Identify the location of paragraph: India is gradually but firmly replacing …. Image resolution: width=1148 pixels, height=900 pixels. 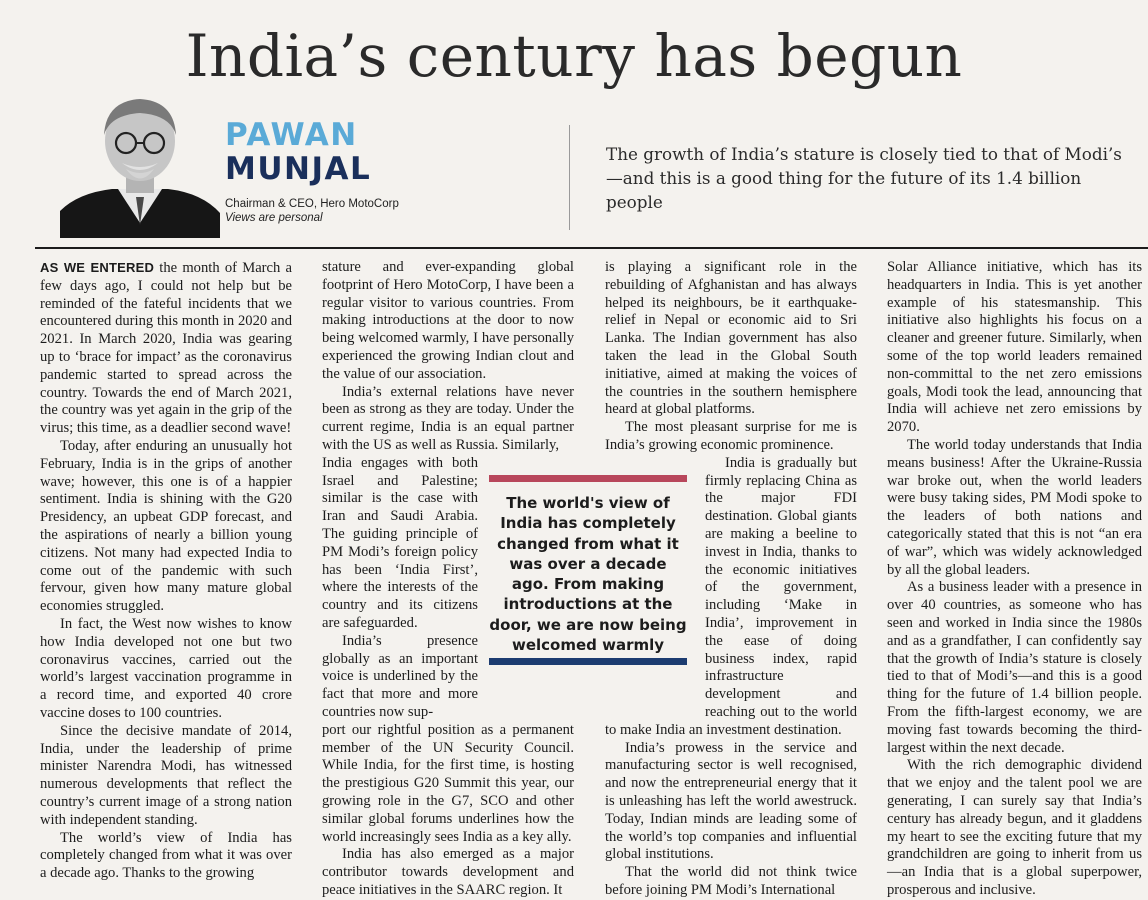
(731, 596).